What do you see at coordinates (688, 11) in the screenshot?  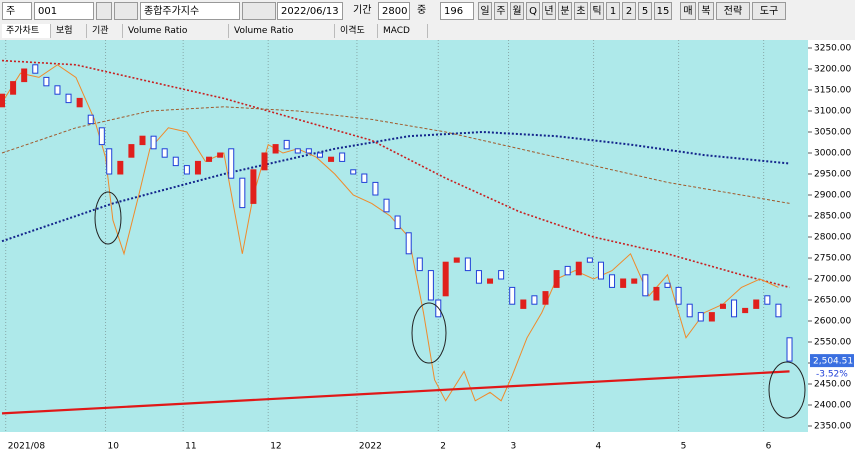 I see `tool-button: 매` at bounding box center [688, 11].